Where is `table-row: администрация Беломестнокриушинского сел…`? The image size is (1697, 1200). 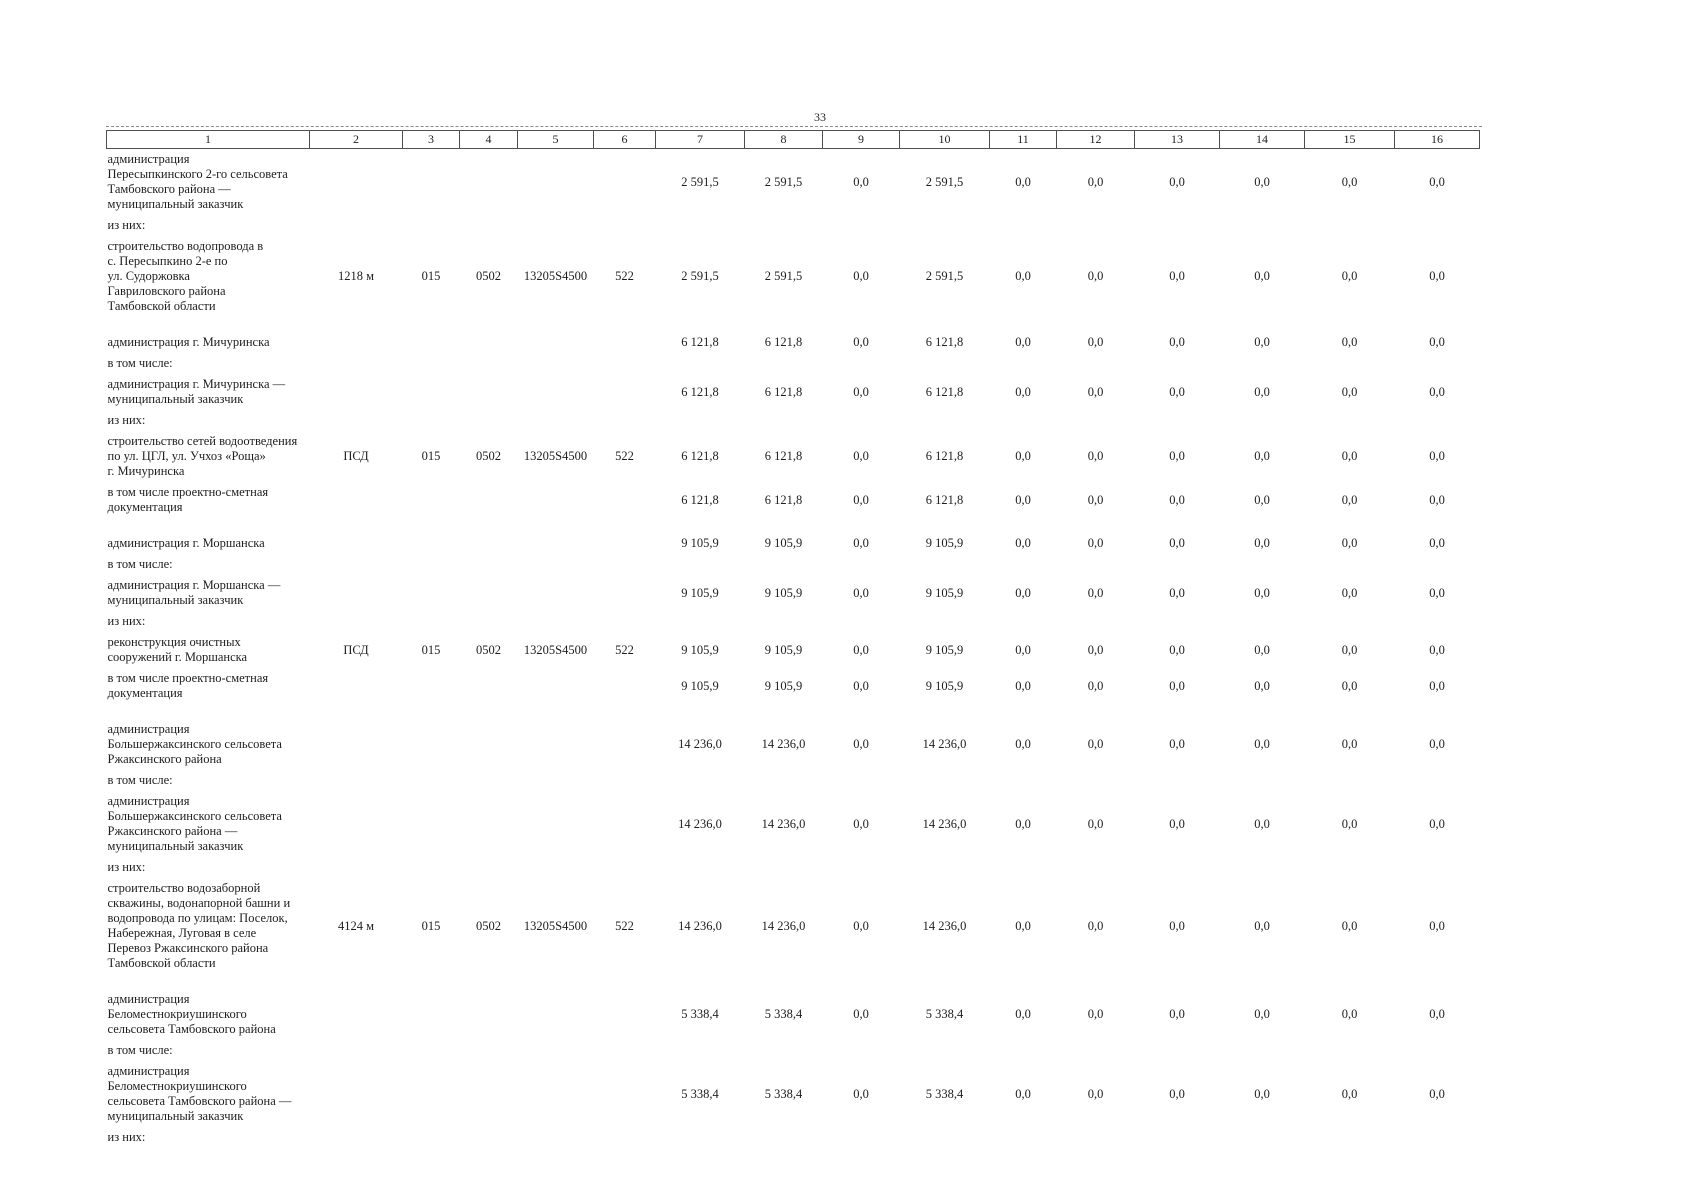
table-row: администрация Беломестнокриушинского сел… is located at coordinates (793, 1014).